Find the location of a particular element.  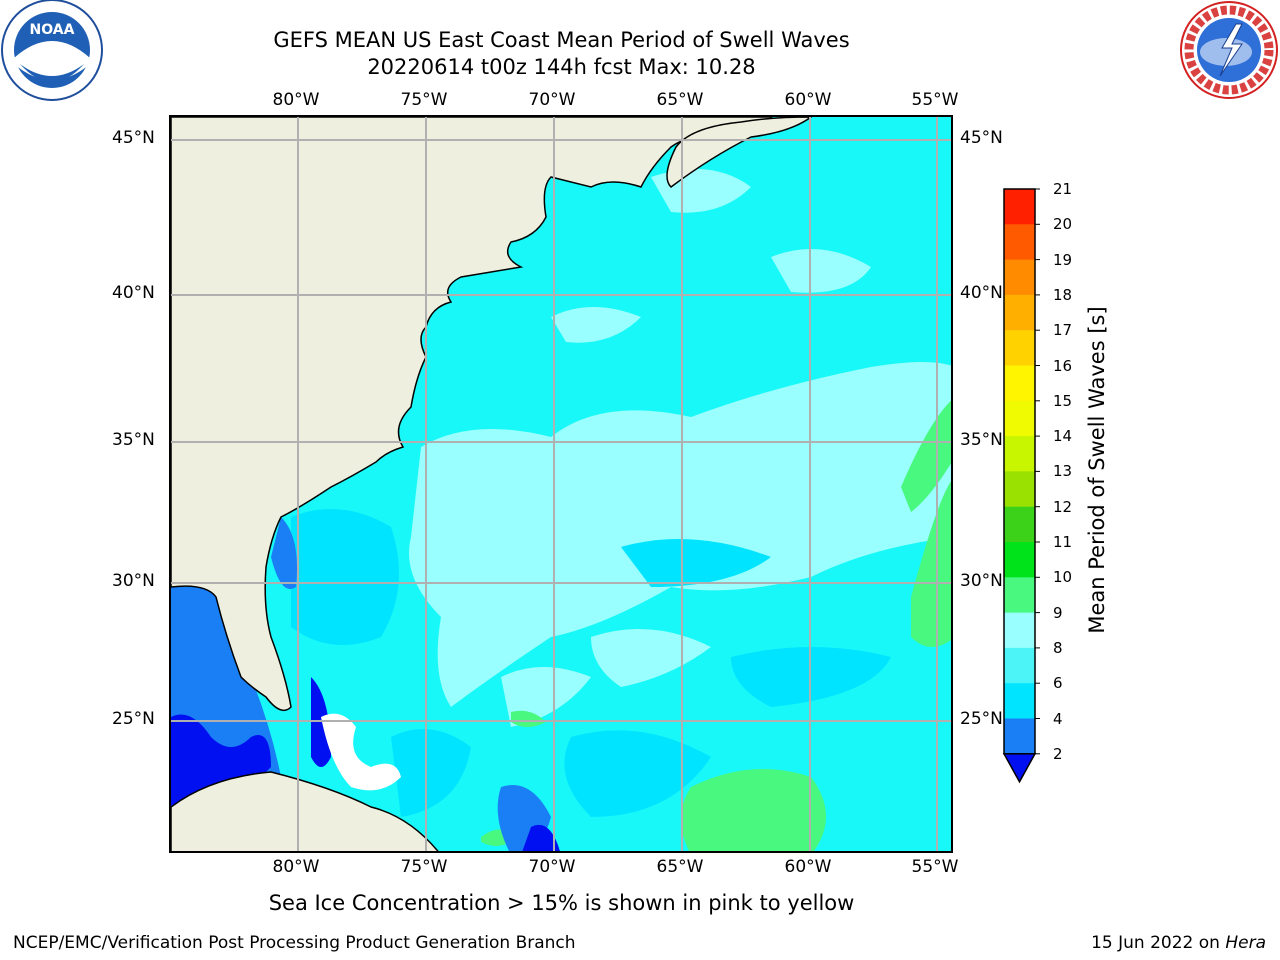

colorbar-tick-label: 13 is located at coordinates (1063, 471).